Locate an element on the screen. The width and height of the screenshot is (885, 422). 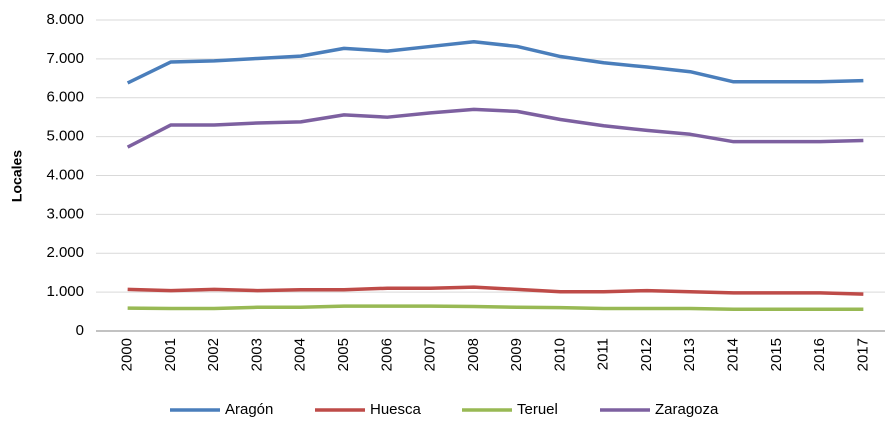
x-tick-label: 2001 is located at coordinates (170, 354).